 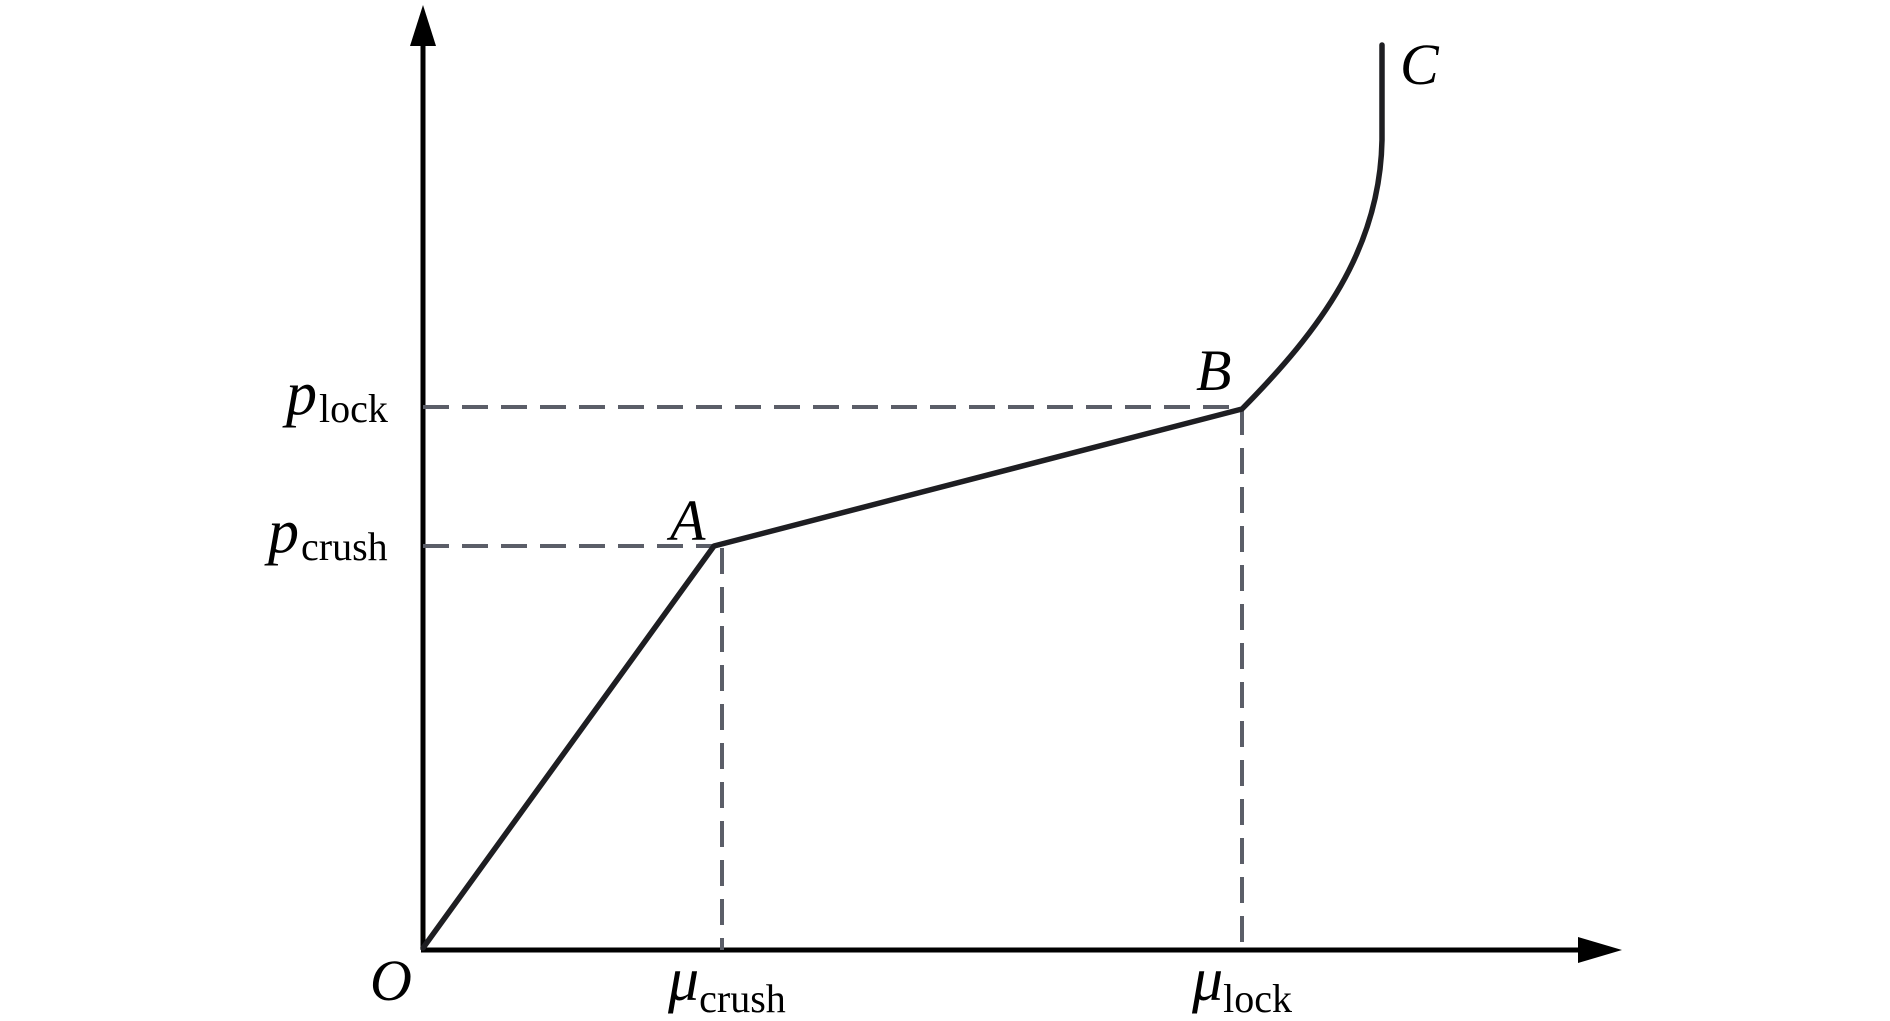 I want to click on p-crush-subscript: crush, so click(x=344, y=546).